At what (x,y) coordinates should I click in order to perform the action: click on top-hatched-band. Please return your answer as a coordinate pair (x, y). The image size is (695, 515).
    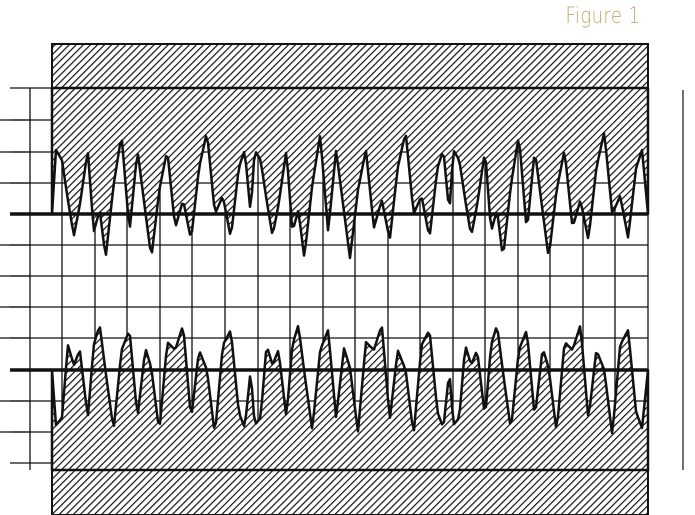
    Looking at the image, I should click on (350, 66).